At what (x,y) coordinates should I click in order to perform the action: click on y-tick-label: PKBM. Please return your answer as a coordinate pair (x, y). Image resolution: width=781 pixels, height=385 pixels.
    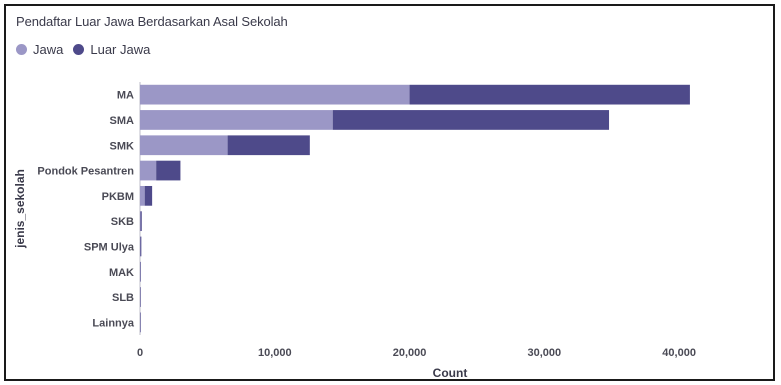
    Looking at the image, I should click on (118, 197).